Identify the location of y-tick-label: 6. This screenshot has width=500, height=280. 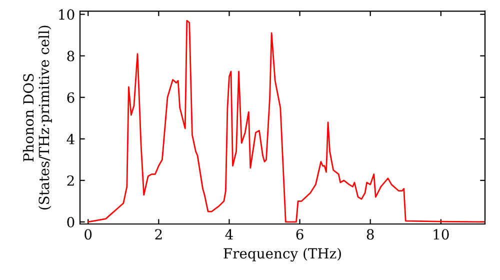
(70, 97).